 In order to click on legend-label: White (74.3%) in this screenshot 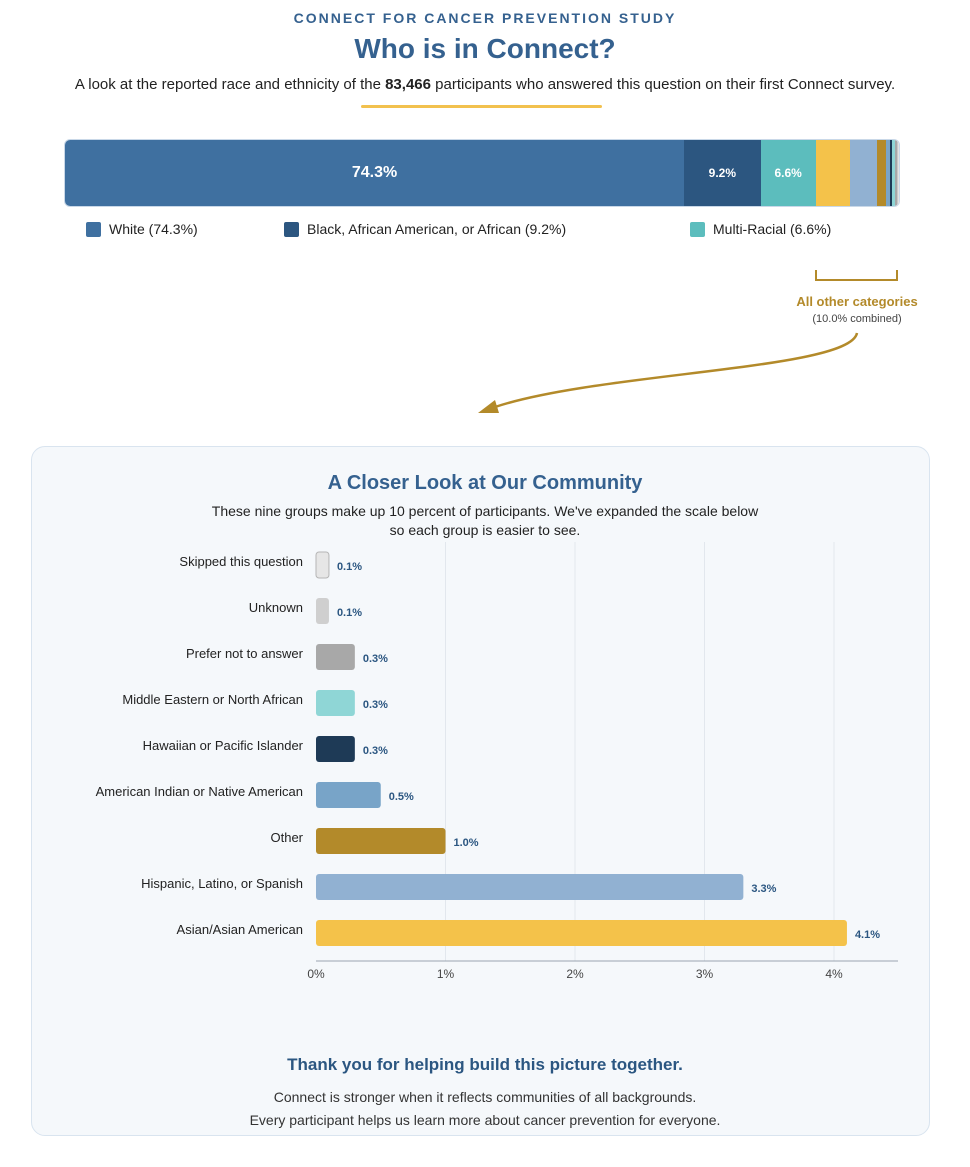, I will do `click(153, 229)`.